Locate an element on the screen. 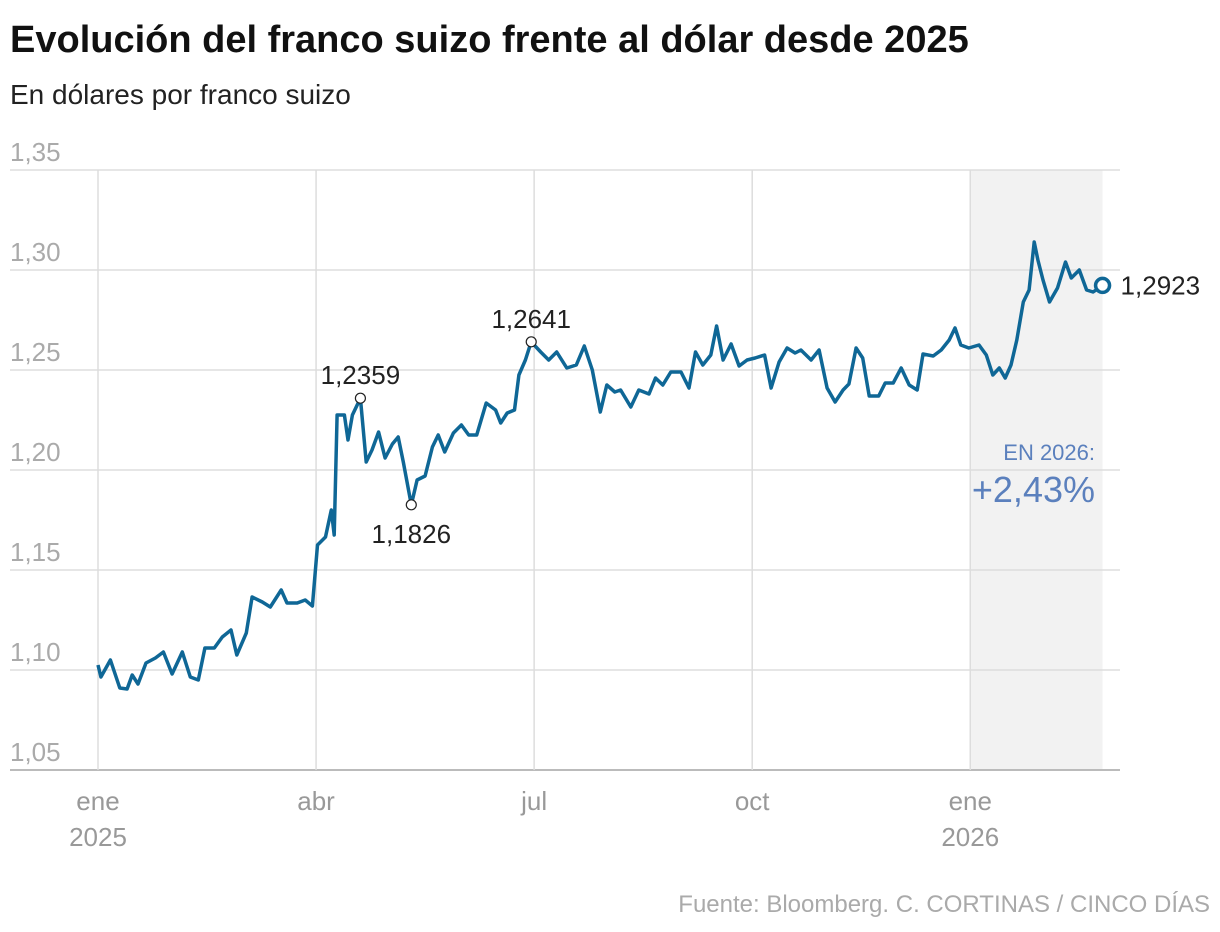  annotation: EN 2026: is located at coordinates (1049, 452).